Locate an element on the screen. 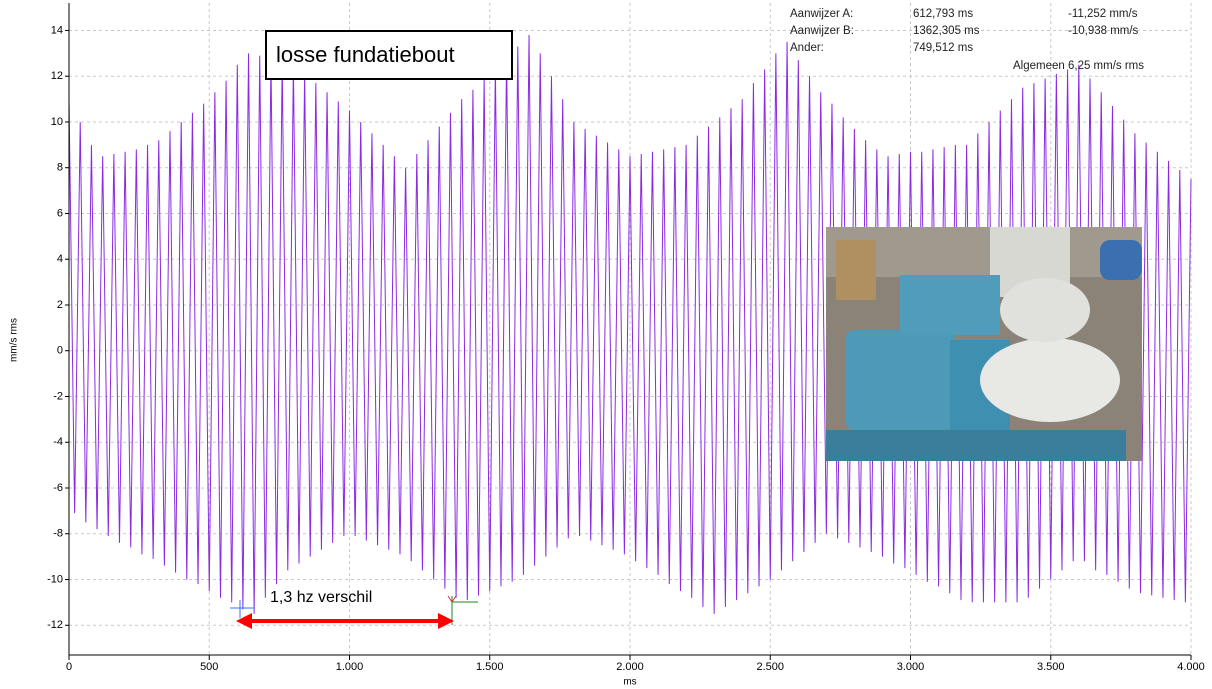 Image resolution: width=1212 pixels, height=689 pixels. x-tick-label: 500 is located at coordinates (209, 667).